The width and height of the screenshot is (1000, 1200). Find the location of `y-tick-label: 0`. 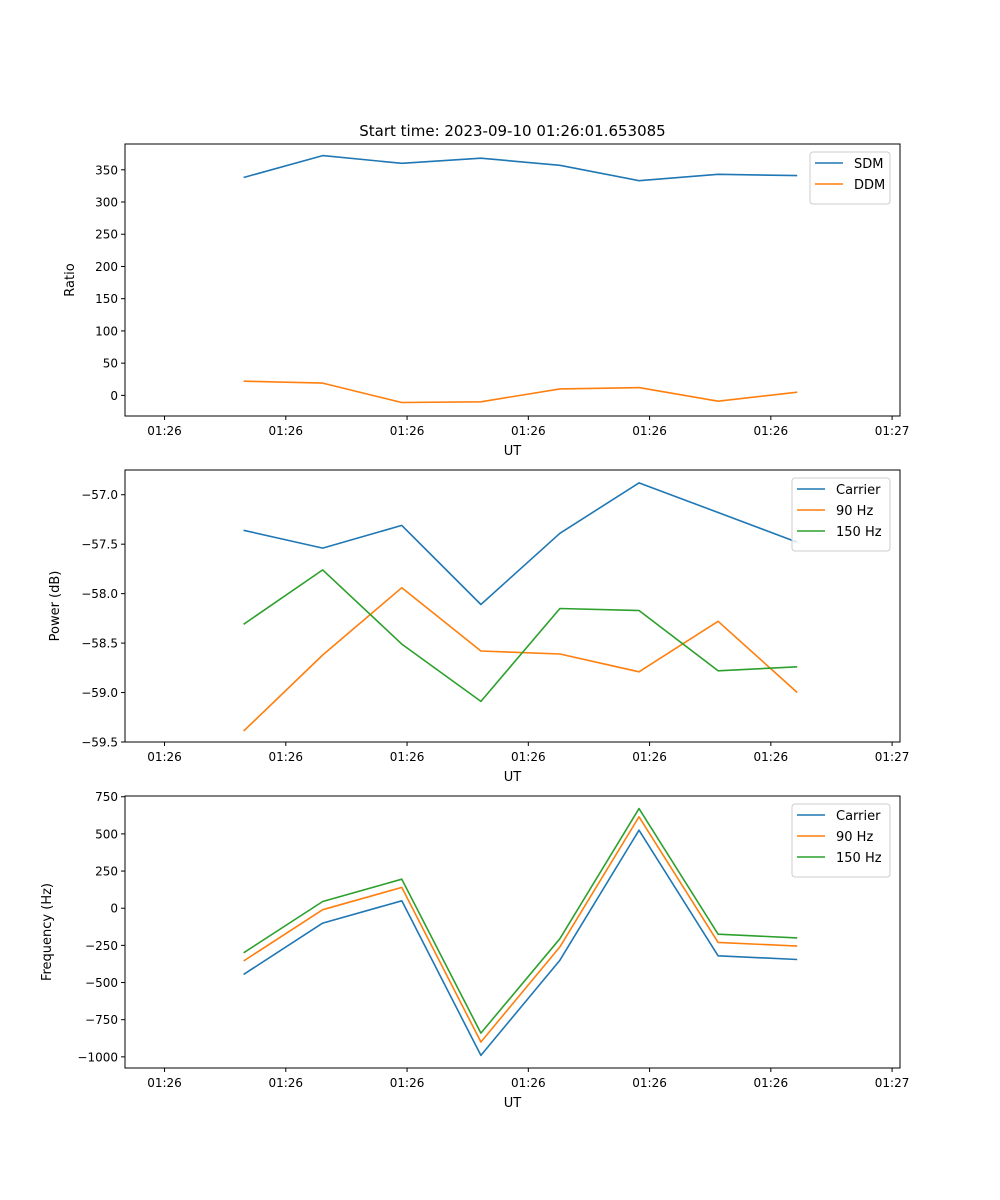

y-tick-label: 0 is located at coordinates (114, 909).